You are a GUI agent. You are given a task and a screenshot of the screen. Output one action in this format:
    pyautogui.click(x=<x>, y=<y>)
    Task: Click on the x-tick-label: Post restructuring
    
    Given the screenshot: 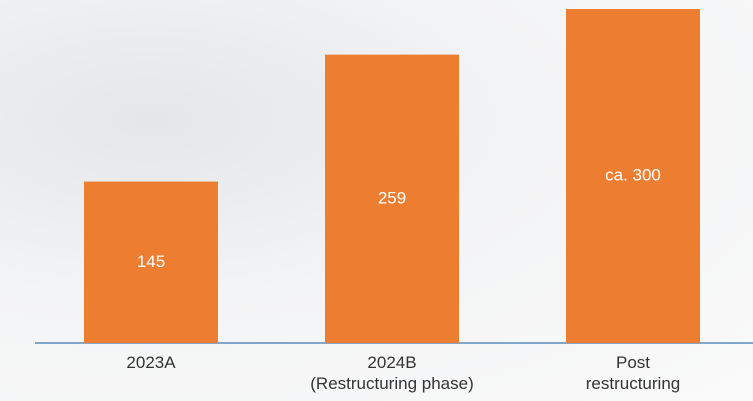 What is the action you would take?
    pyautogui.click(x=633, y=373)
    